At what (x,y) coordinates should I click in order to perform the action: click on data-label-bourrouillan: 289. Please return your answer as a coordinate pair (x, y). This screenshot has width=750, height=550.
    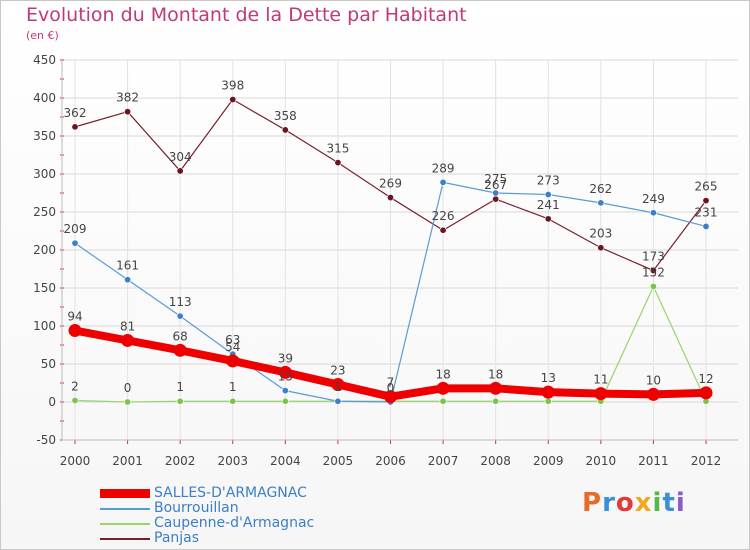
    Looking at the image, I should click on (443, 168).